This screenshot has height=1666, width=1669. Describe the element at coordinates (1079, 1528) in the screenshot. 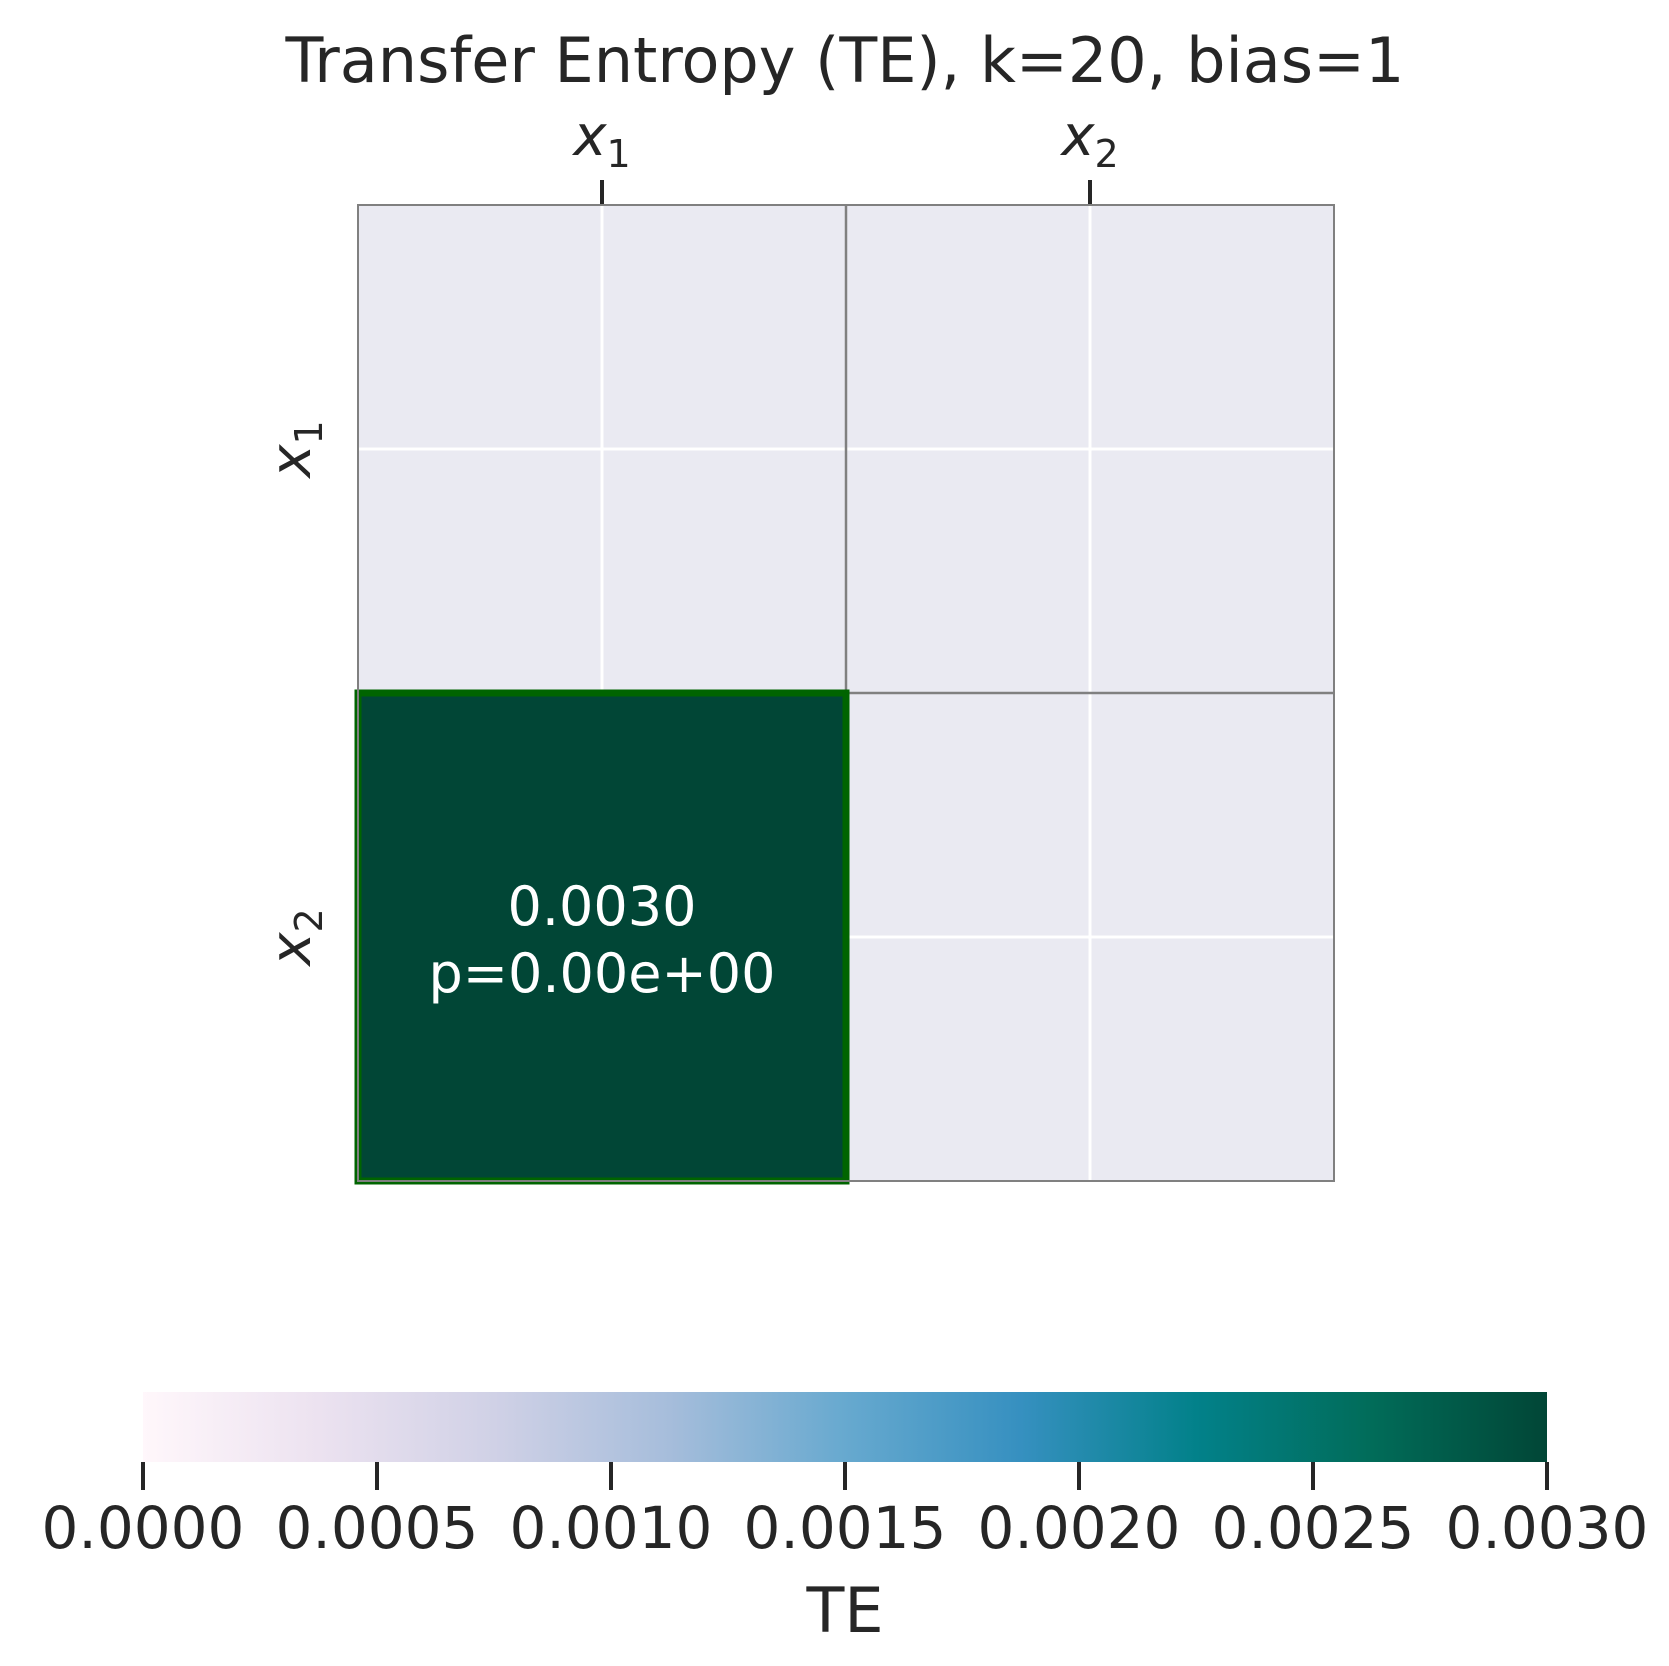

I see `colorbar-tick-label: 0.0020` at that location.